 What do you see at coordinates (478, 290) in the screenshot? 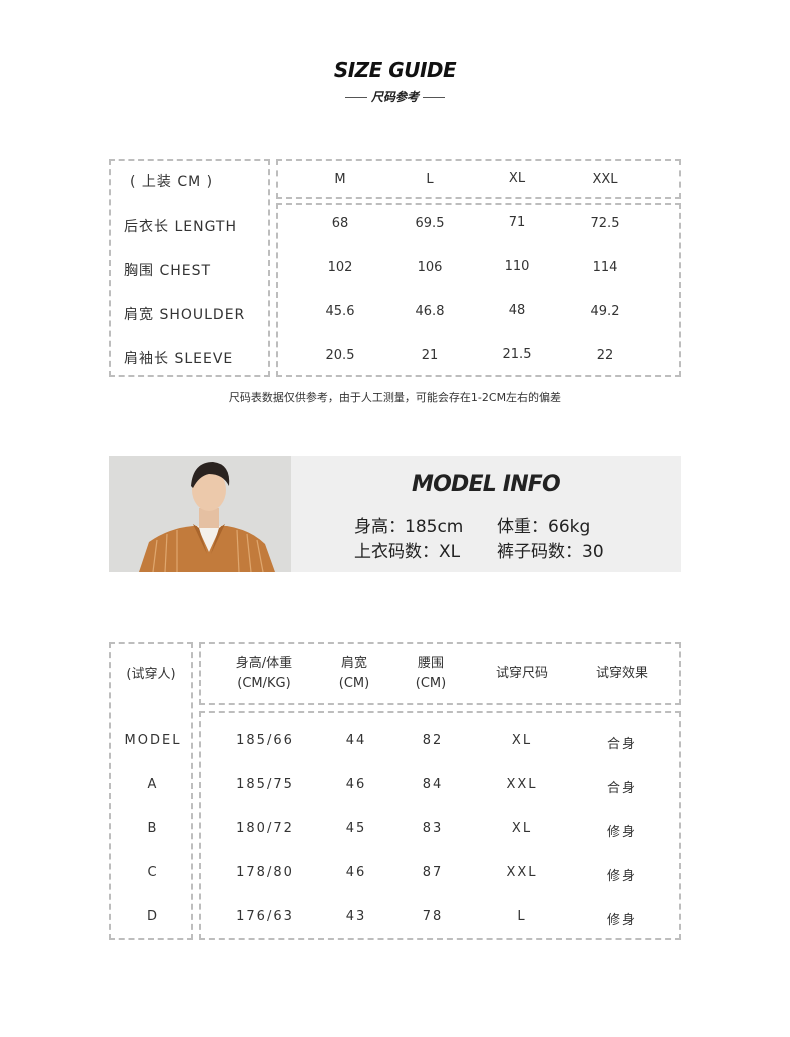
I see `size-table-body` at bounding box center [478, 290].